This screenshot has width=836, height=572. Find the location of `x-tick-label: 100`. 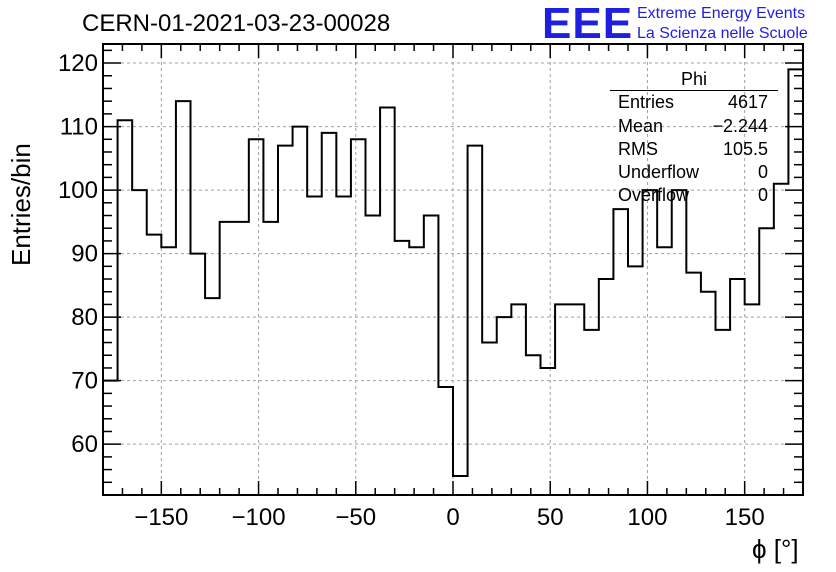

x-tick-label: 100 is located at coordinates (647, 517).